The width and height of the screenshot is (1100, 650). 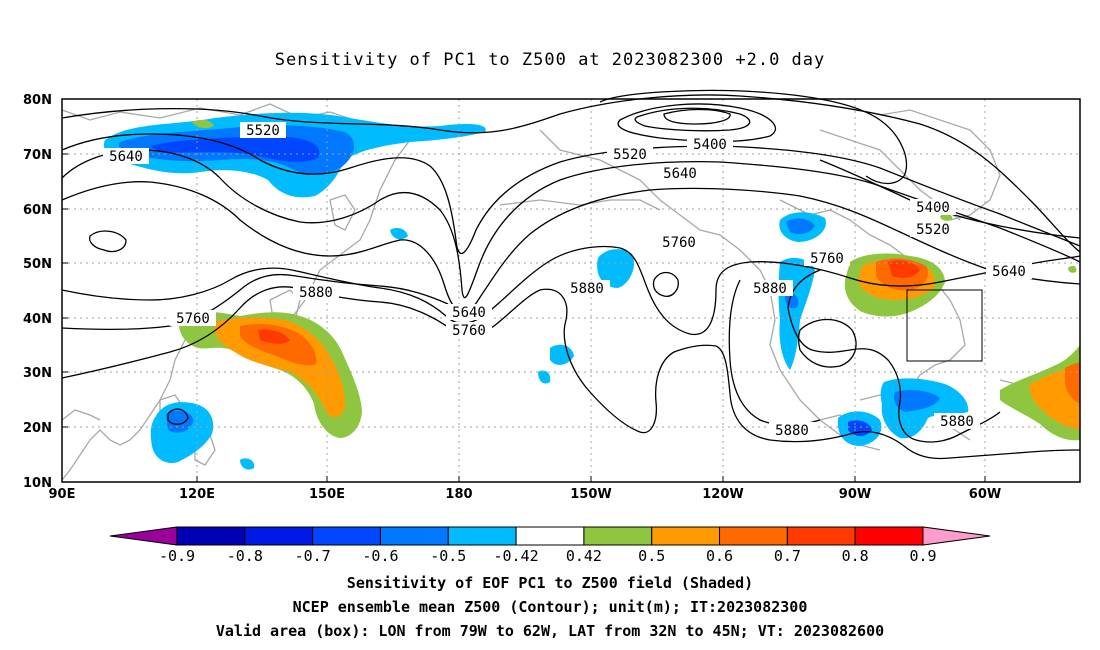 I want to click on colorbar-label: -0.42, so click(x=516, y=556).